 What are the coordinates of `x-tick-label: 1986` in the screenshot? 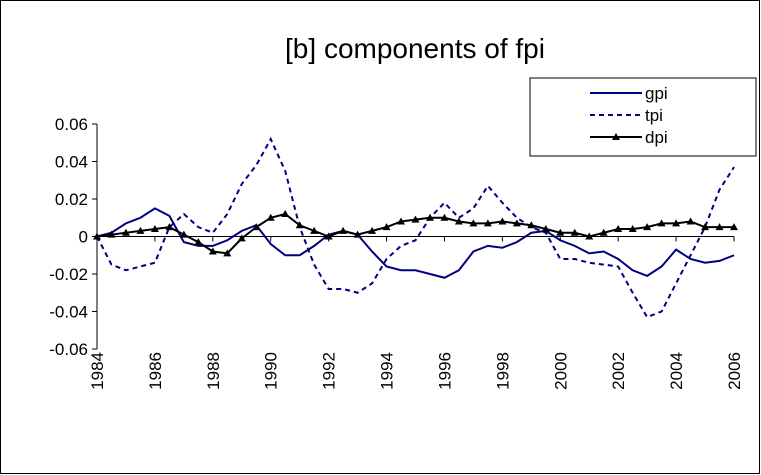 It's located at (155, 371).